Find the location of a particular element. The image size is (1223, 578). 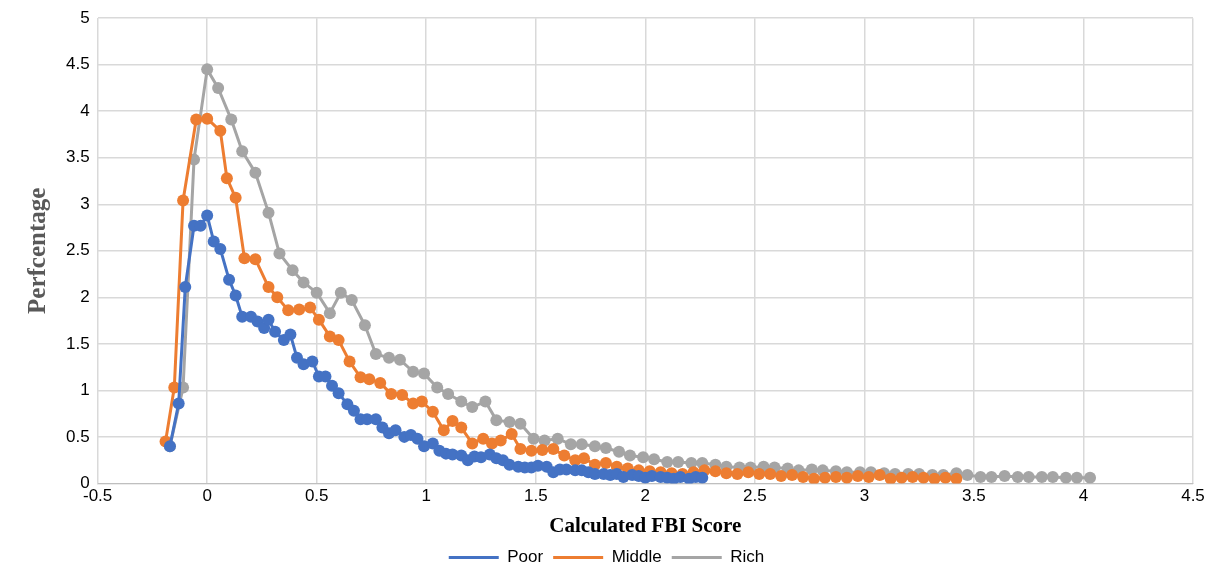

legend-label: Rich is located at coordinates (747, 557).